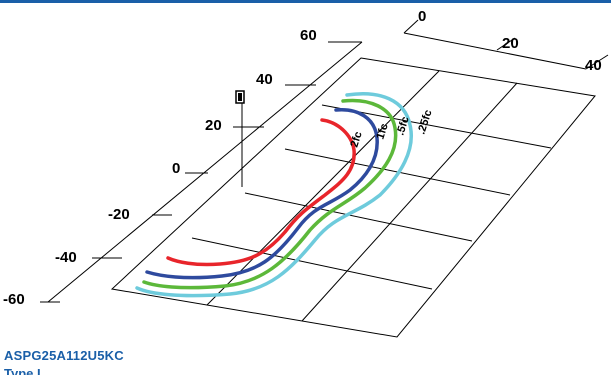 The width and height of the screenshot is (611, 375). Describe the element at coordinates (495, 51) in the screenshot. I see `y-axis-line` at that location.